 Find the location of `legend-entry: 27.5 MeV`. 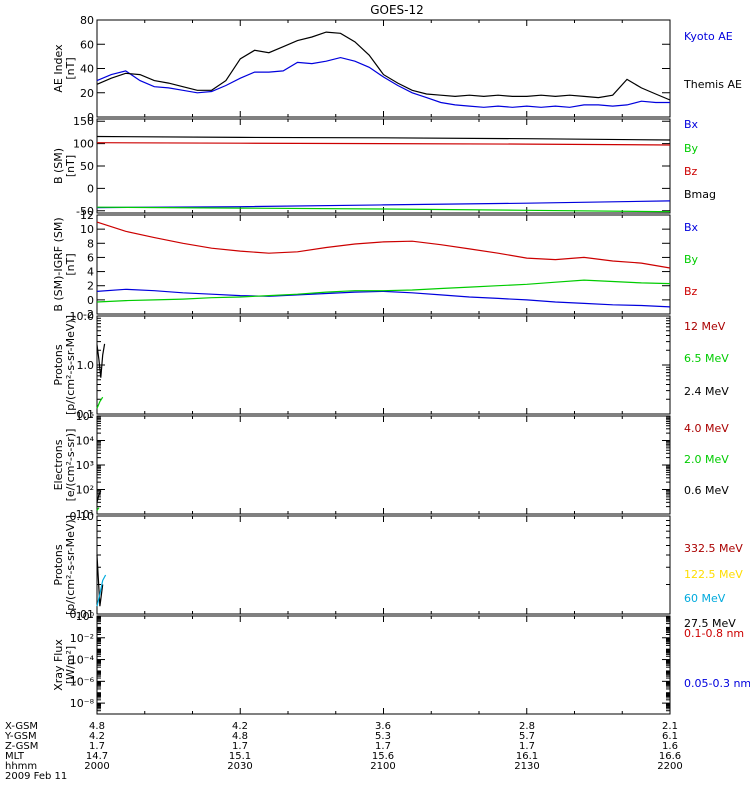

legend-entry: 27.5 MeV is located at coordinates (710, 623).